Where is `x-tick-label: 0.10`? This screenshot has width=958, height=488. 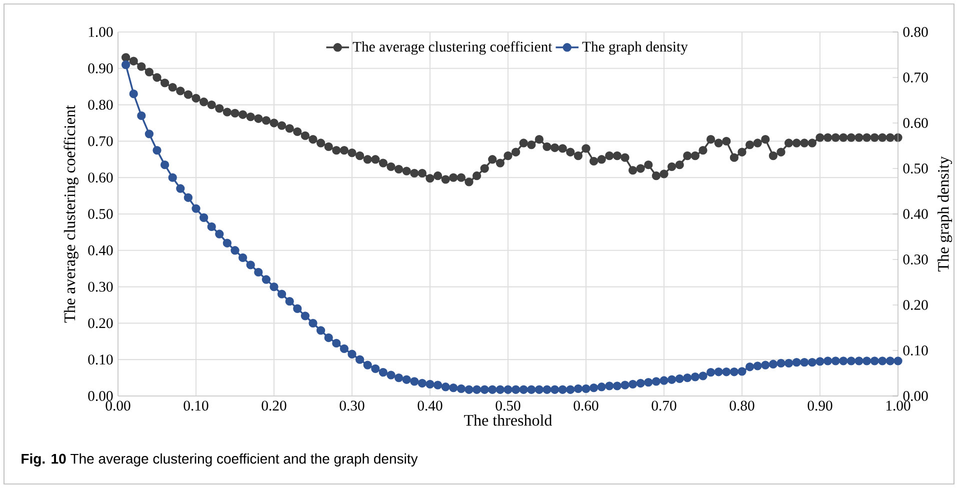 x-tick-label: 0.10 is located at coordinates (196, 405).